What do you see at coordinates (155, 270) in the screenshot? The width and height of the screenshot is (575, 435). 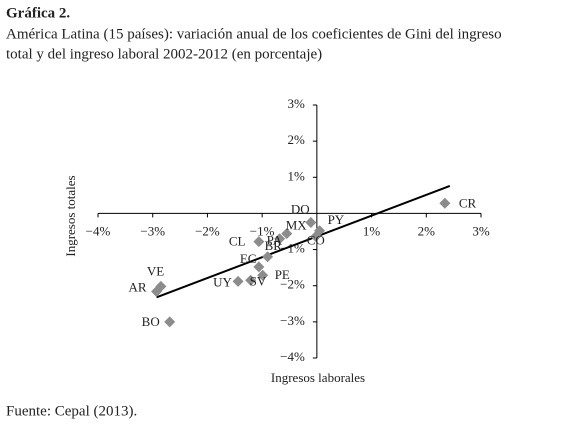 I see `point-label: VE` at bounding box center [155, 270].